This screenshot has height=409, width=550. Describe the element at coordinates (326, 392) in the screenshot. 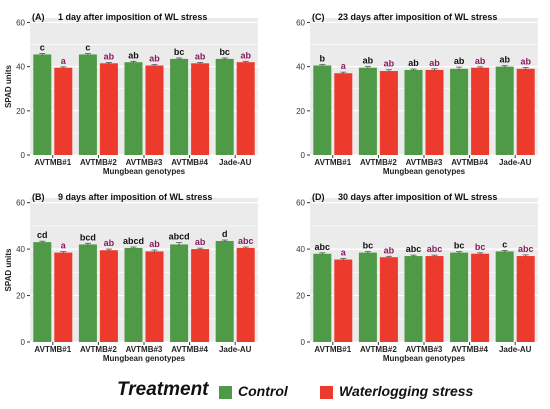

I see `legend-key-waterlogging` at that location.